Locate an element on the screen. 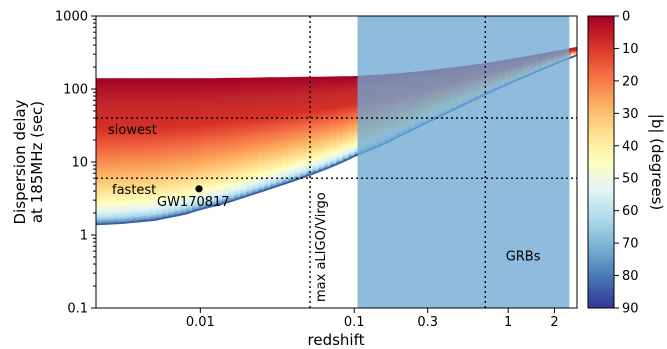 The width and height of the screenshot is (667, 349). colorbar-tick-label: 30 is located at coordinates (630, 114).